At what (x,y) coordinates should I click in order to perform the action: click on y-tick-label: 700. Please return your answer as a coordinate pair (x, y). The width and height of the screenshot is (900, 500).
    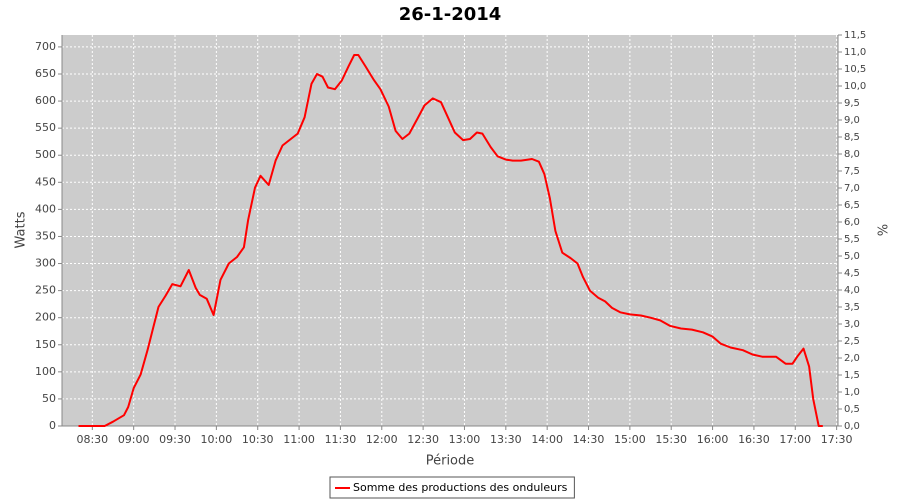
    Looking at the image, I should click on (45, 46).